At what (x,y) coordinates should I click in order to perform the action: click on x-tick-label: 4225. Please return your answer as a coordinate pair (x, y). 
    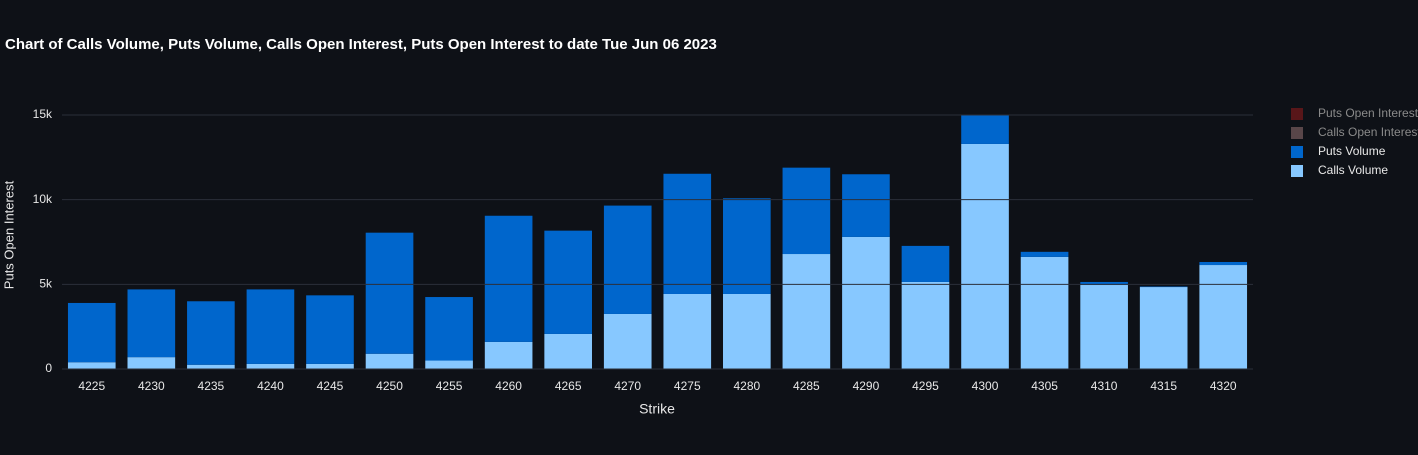
    Looking at the image, I should click on (91, 386).